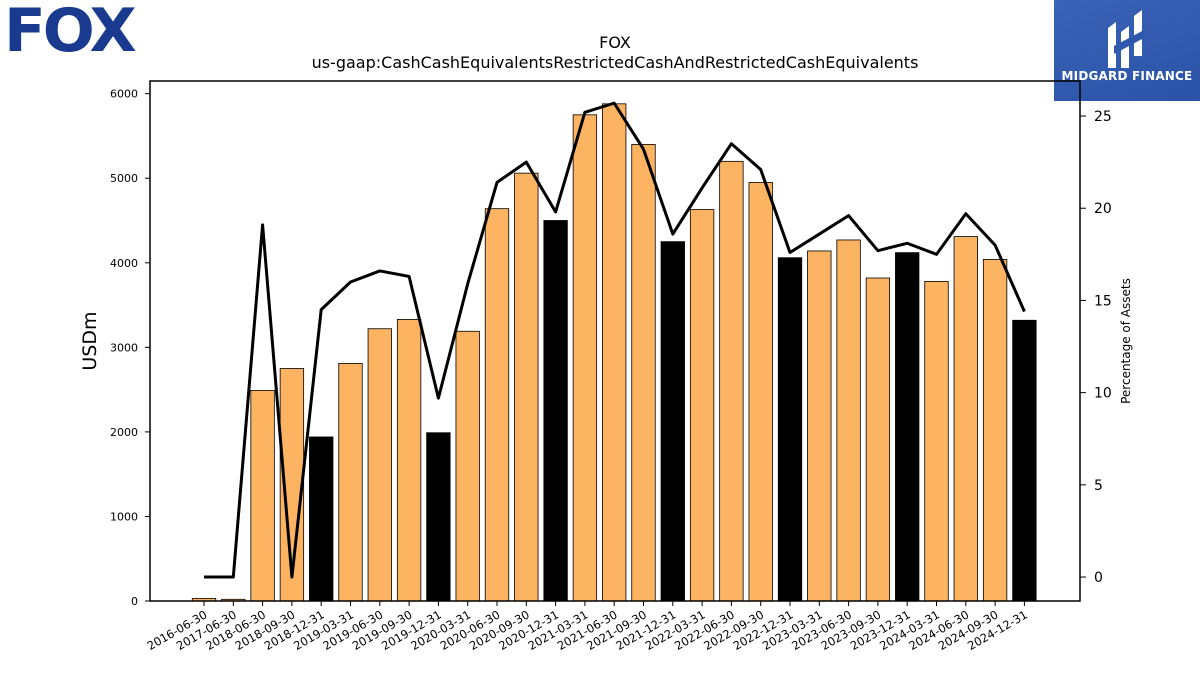 The height and width of the screenshot is (675, 1200). Describe the element at coordinates (1103, 301) in the screenshot. I see `y2-tick-label-15: 15` at that location.